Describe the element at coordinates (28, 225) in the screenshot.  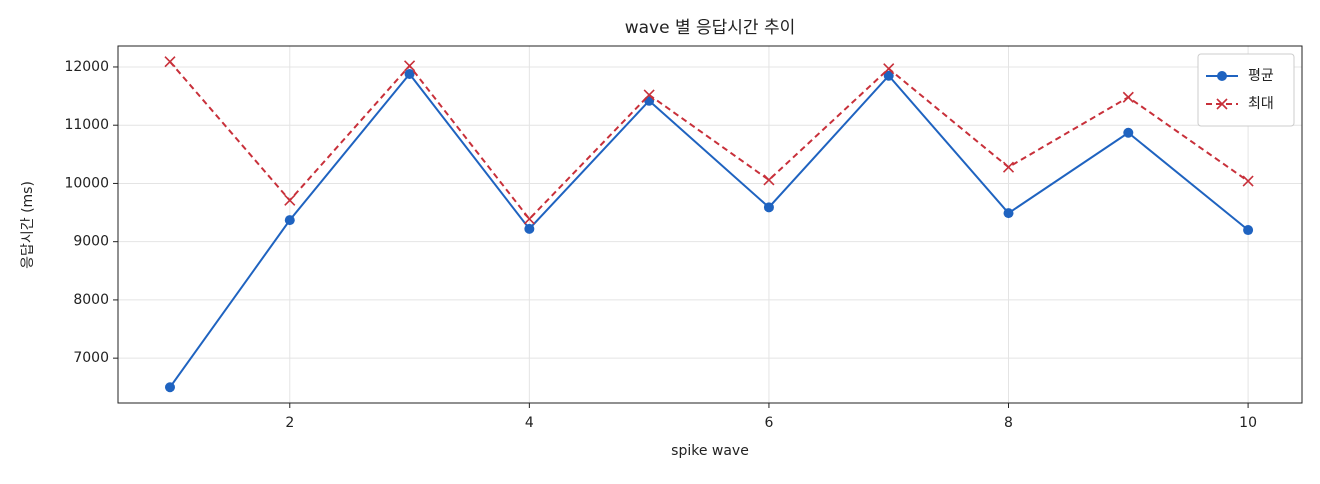
I see `y-axis-label: 응답시간 (ms)` at that location.